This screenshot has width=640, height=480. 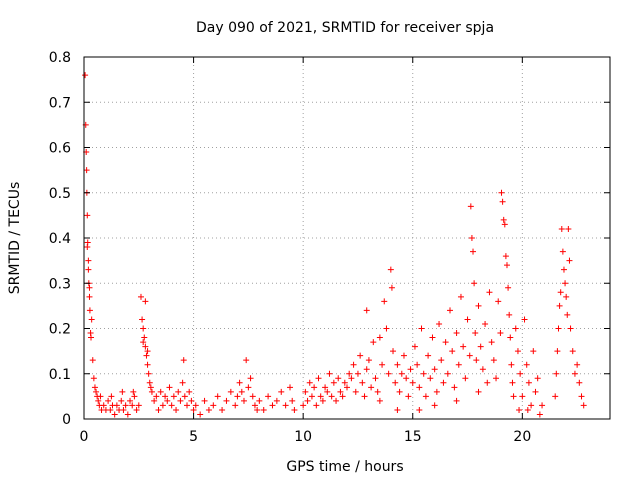 What do you see at coordinates (413, 437) in the screenshot?
I see `x-tick-label: 15` at bounding box center [413, 437].